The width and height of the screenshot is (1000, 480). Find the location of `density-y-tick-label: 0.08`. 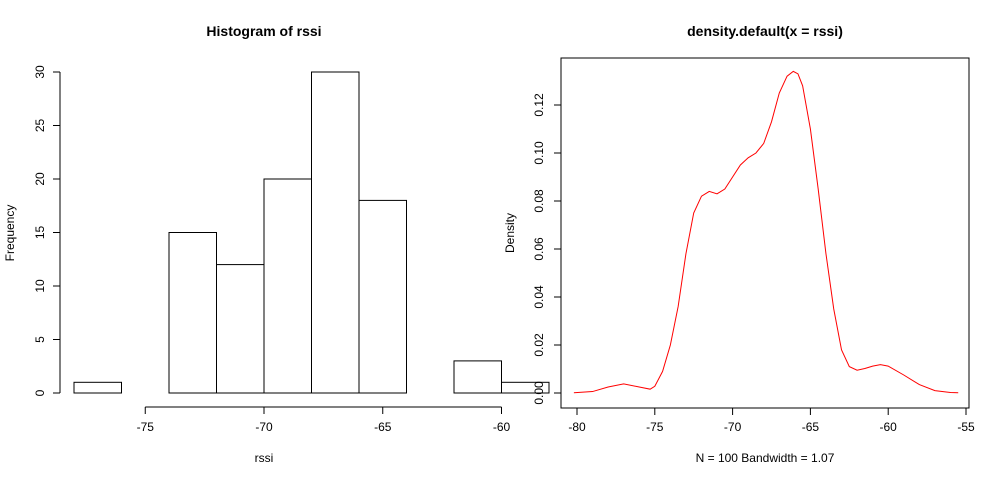

density-y-tick-label: 0.08 is located at coordinates (539, 201).